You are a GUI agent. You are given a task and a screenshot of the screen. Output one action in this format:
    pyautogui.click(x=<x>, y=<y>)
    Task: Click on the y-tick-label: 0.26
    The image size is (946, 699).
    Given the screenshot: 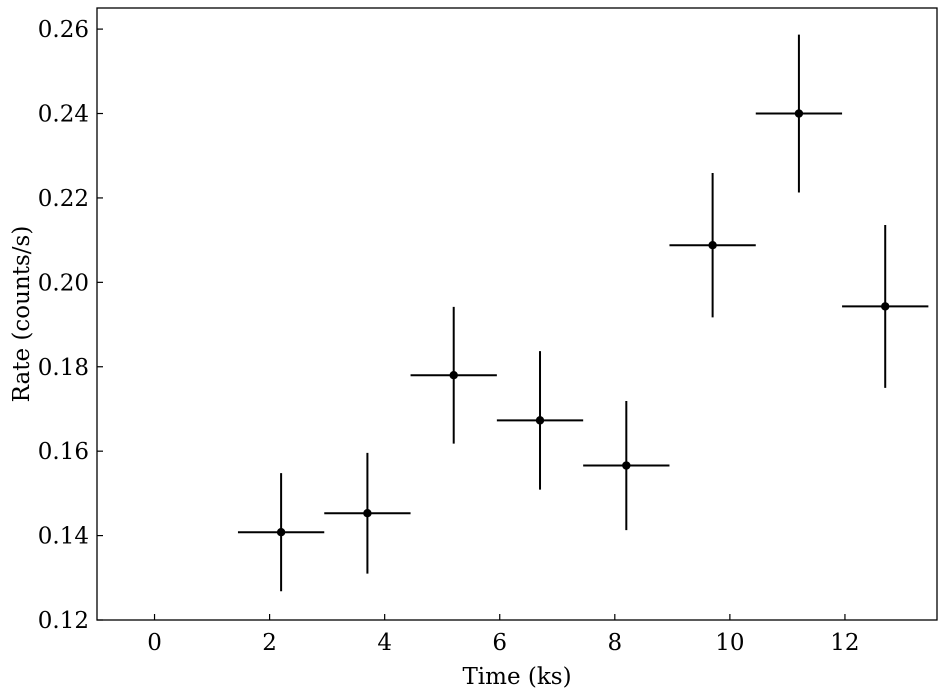 What is the action you would take?
    pyautogui.click(x=63, y=30)
    